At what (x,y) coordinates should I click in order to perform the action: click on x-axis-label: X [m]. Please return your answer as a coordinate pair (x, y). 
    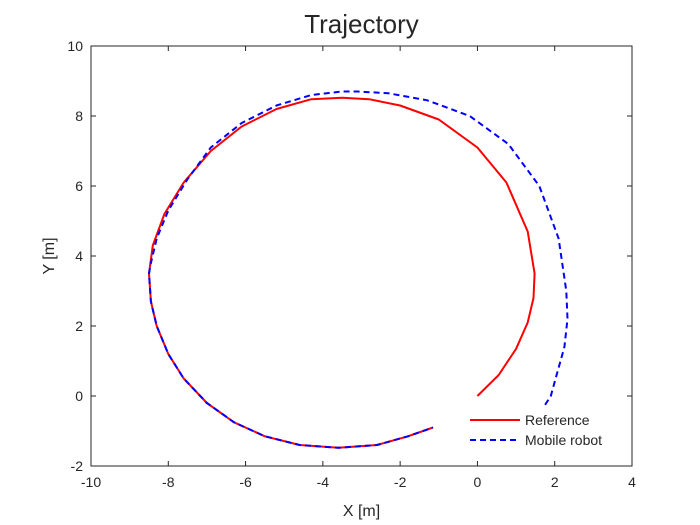
    Looking at the image, I should click on (361, 511).